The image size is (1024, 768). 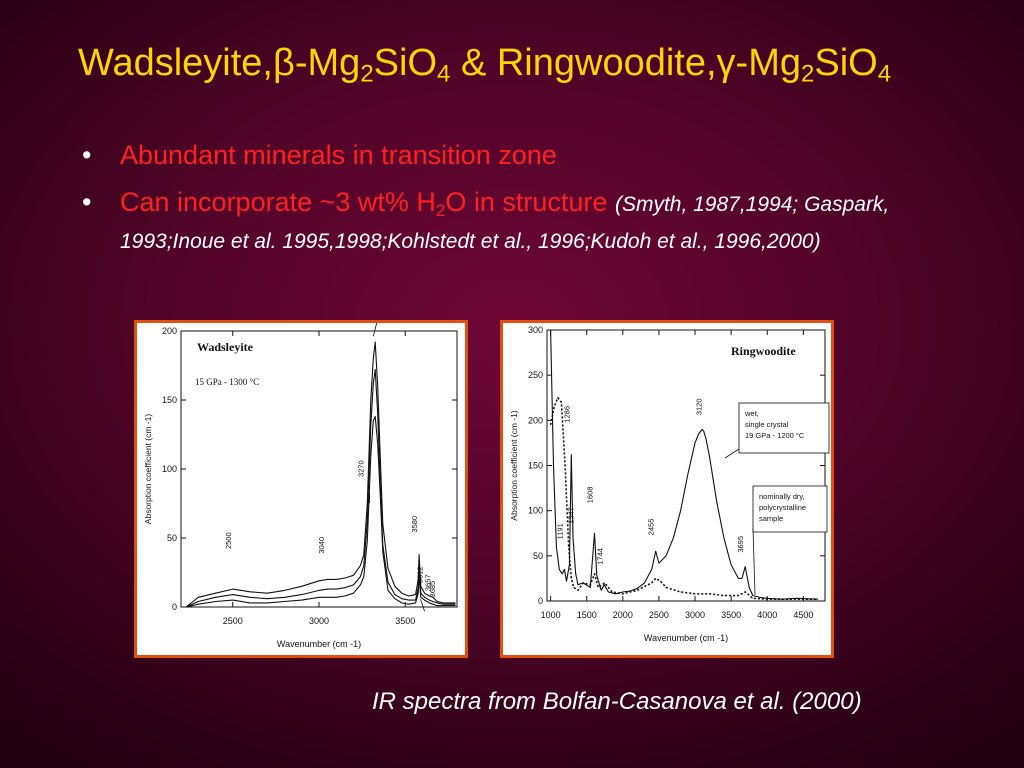 What do you see at coordinates (172, 538) in the screenshot?
I see `y-tick-label: 50` at bounding box center [172, 538].